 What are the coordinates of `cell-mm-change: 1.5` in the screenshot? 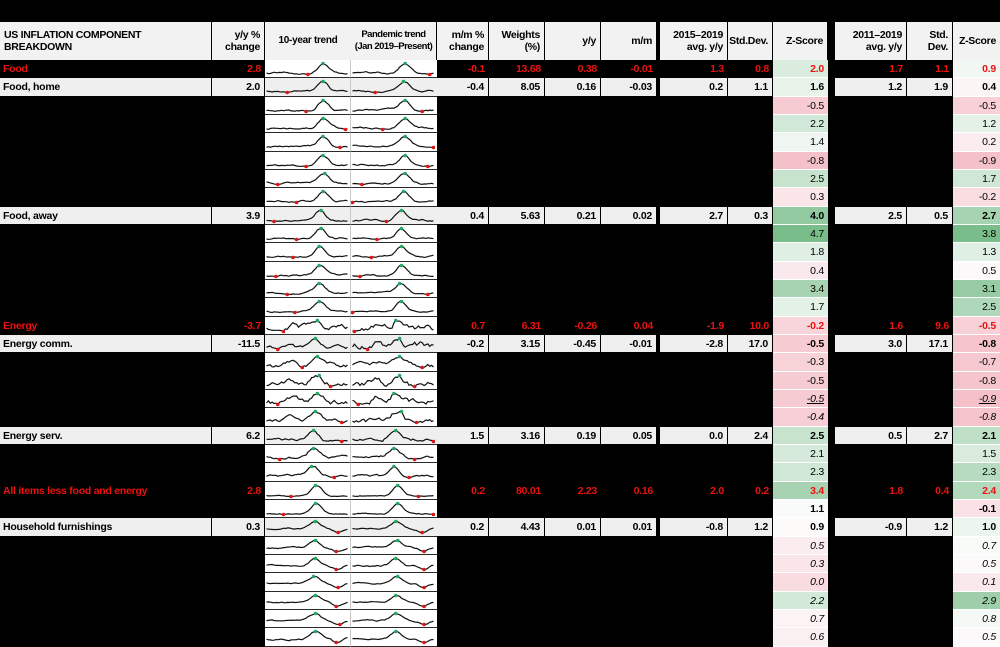 It's located at (463, 435).